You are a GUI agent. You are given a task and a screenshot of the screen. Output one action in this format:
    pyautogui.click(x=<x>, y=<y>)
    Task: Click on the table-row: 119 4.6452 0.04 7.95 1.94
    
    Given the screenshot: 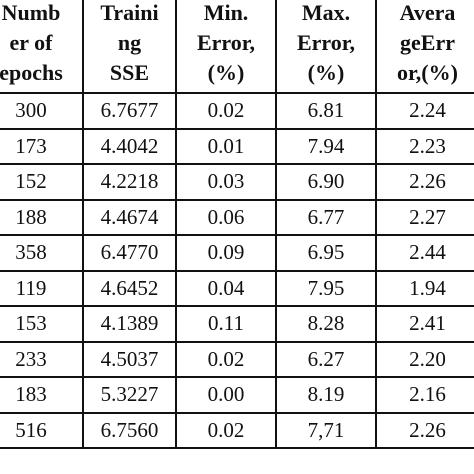 What is the action you would take?
    pyautogui.click(x=237, y=288)
    